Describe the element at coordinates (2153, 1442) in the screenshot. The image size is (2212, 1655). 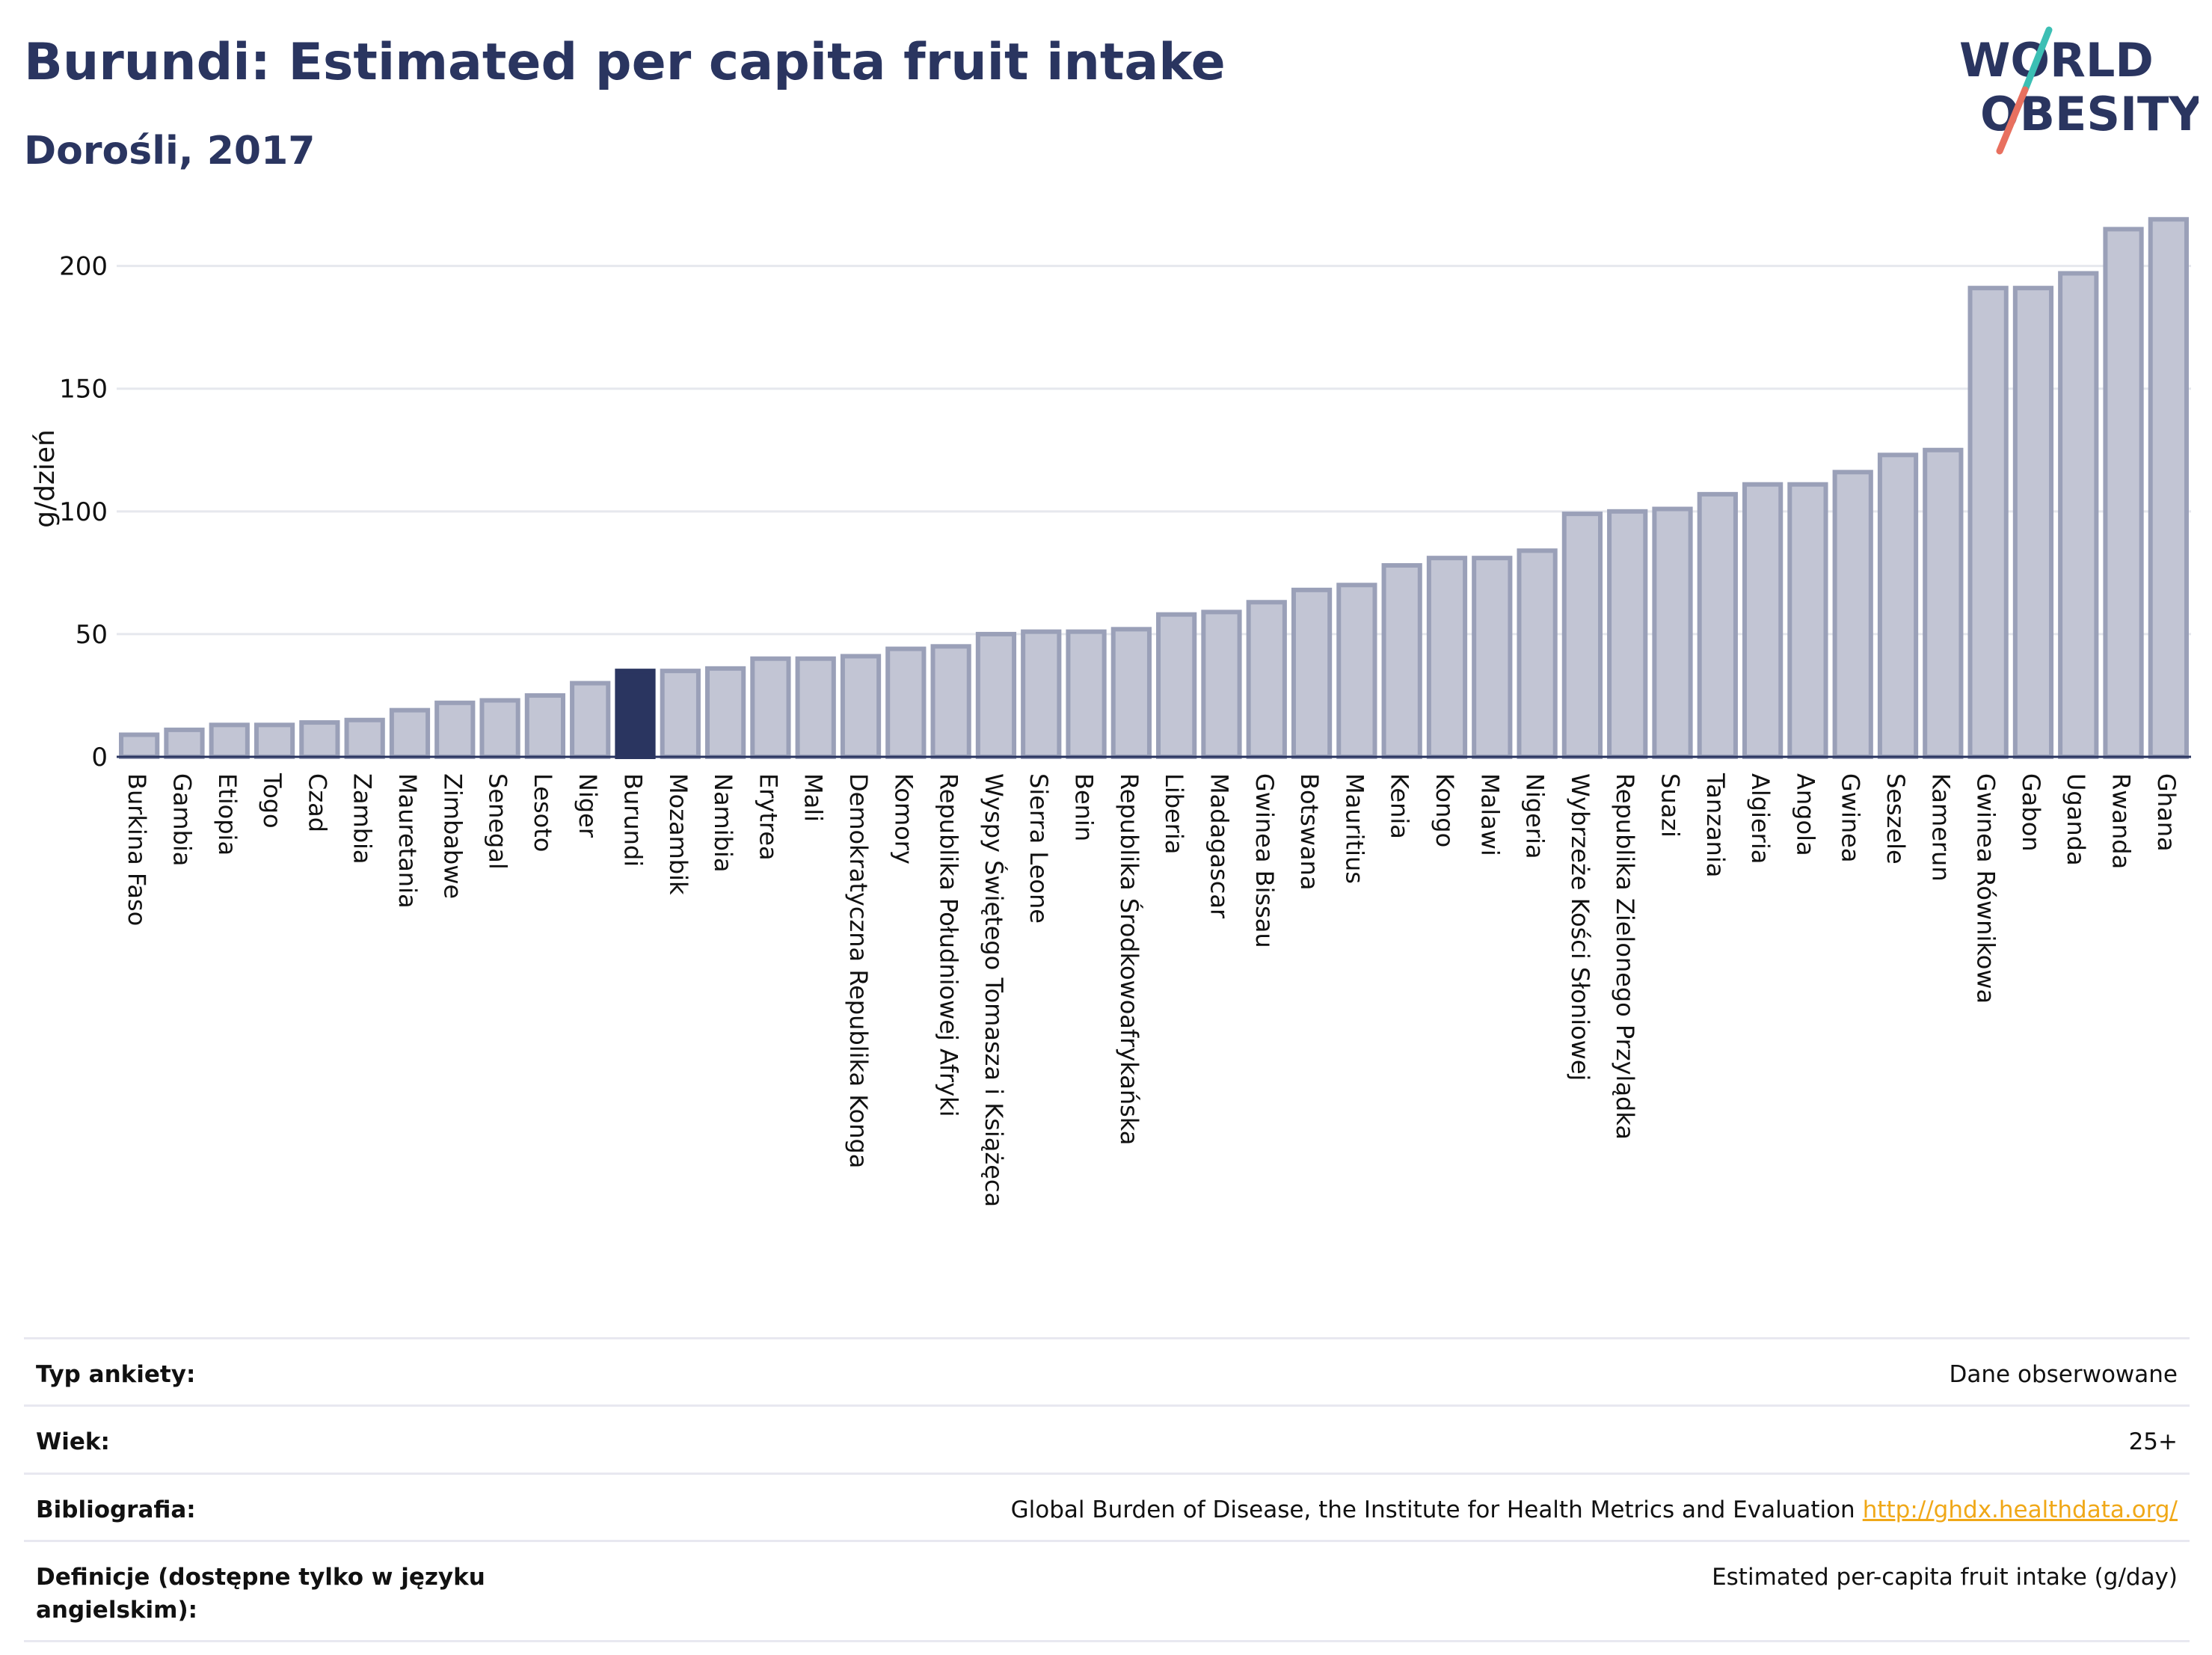
I see `info-value: 25+` at that location.